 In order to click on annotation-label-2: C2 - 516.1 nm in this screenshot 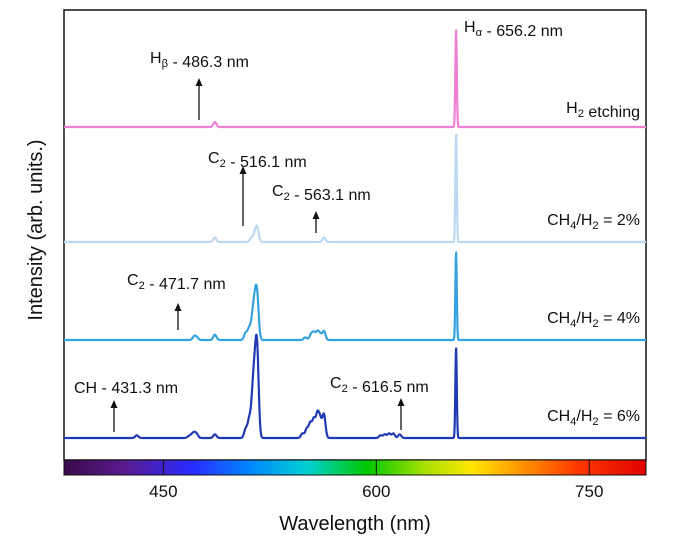, I will do `click(257, 160)`.